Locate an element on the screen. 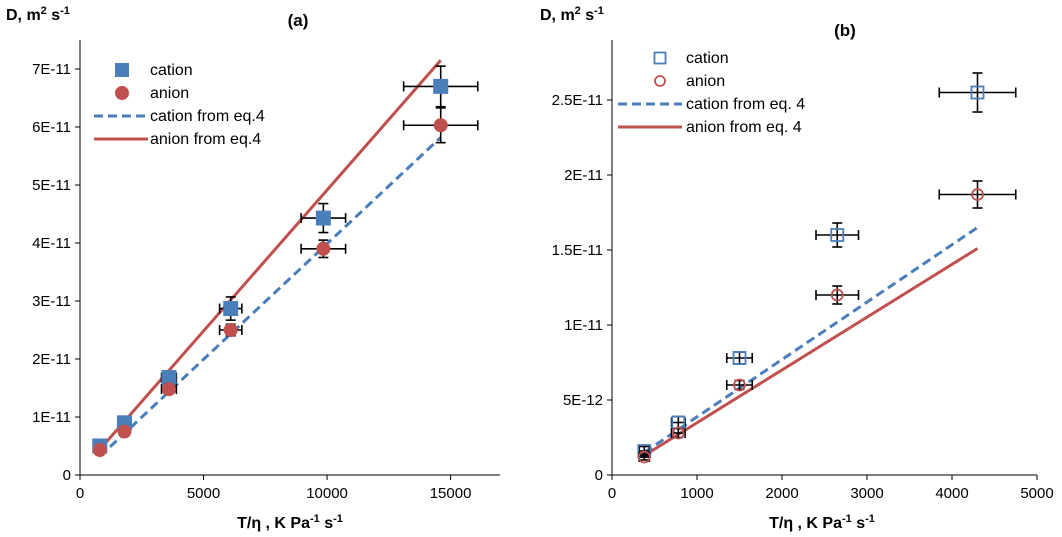  anion-eq4-fit-line is located at coordinates (811, 352).